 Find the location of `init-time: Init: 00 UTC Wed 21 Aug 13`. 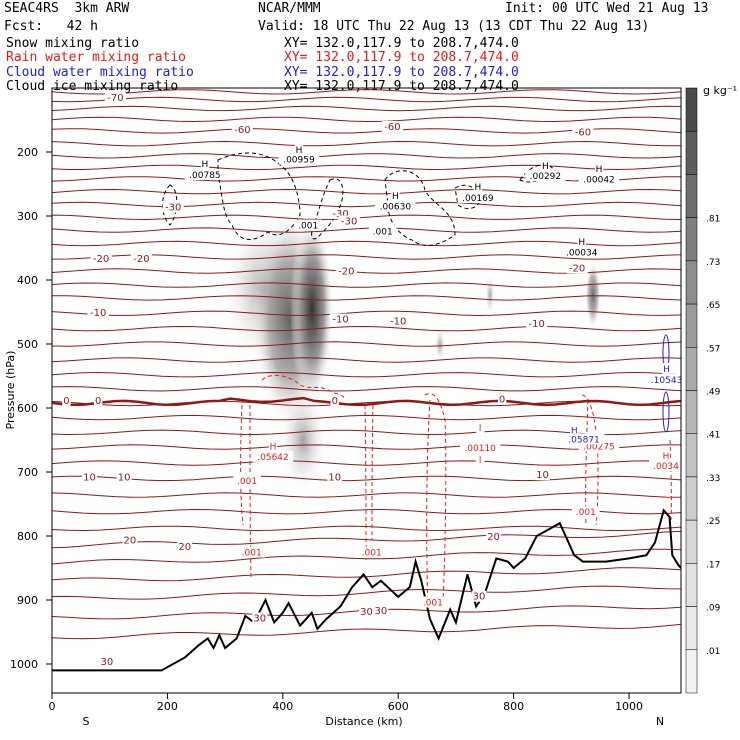

init-time: Init: 00 UTC Wed 21 Aug 13 is located at coordinates (607, 8).